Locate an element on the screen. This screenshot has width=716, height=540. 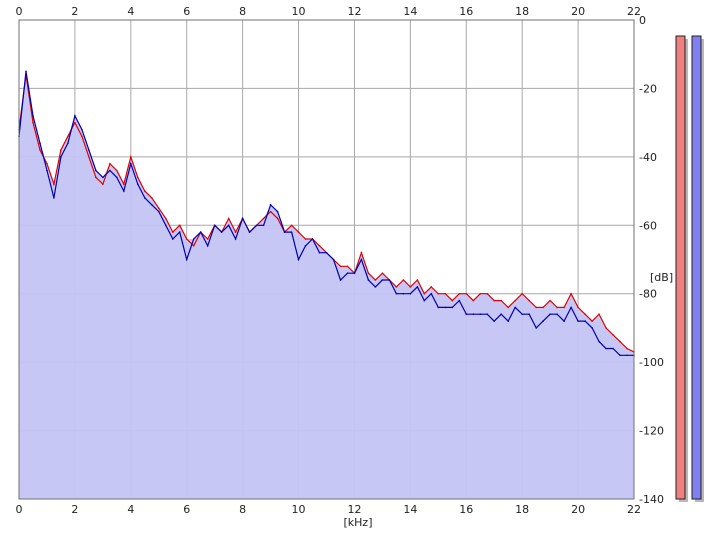
x-tick-label-top: 16 is located at coordinates (466, 11).